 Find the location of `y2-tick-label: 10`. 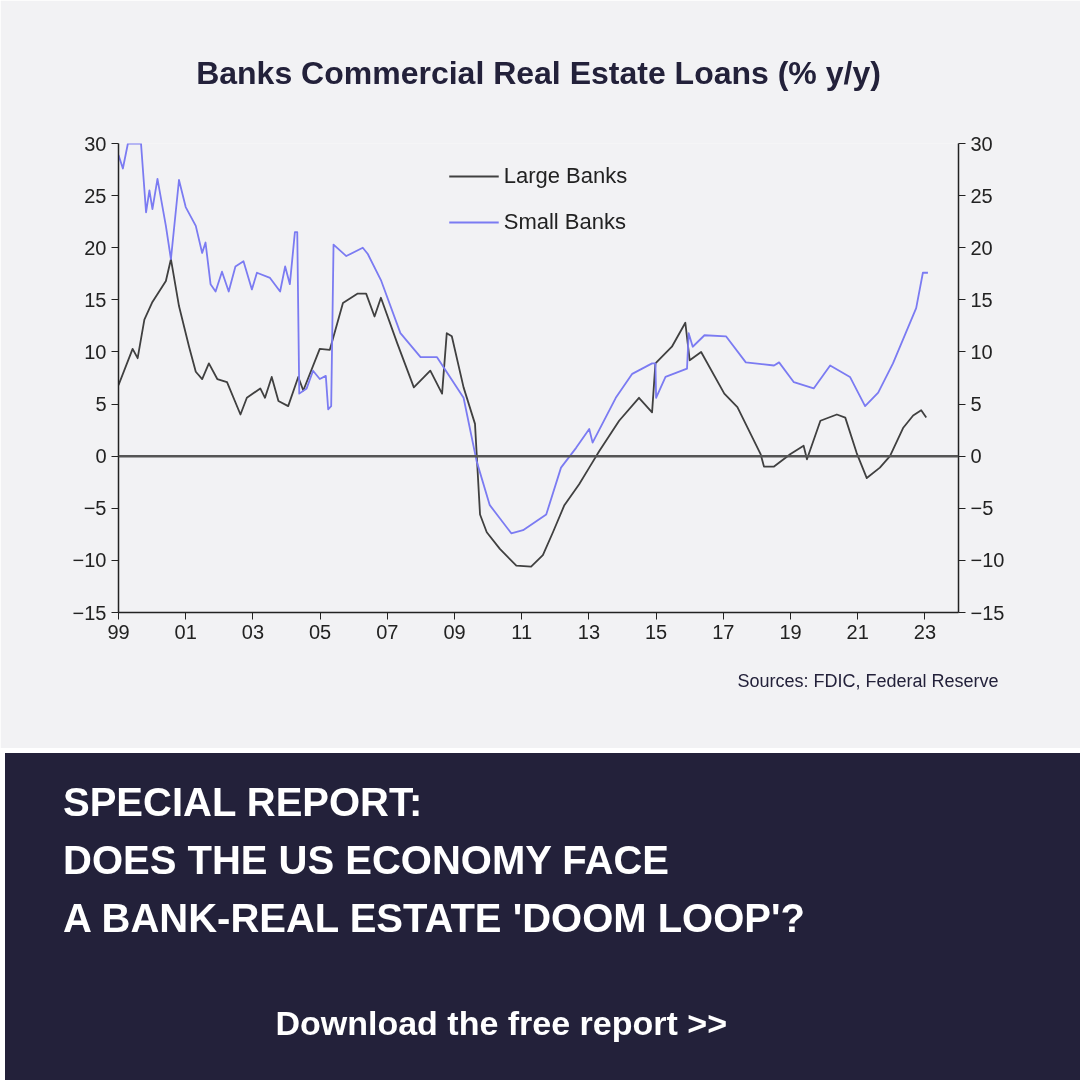

y2-tick-label: 10 is located at coordinates (981, 351).